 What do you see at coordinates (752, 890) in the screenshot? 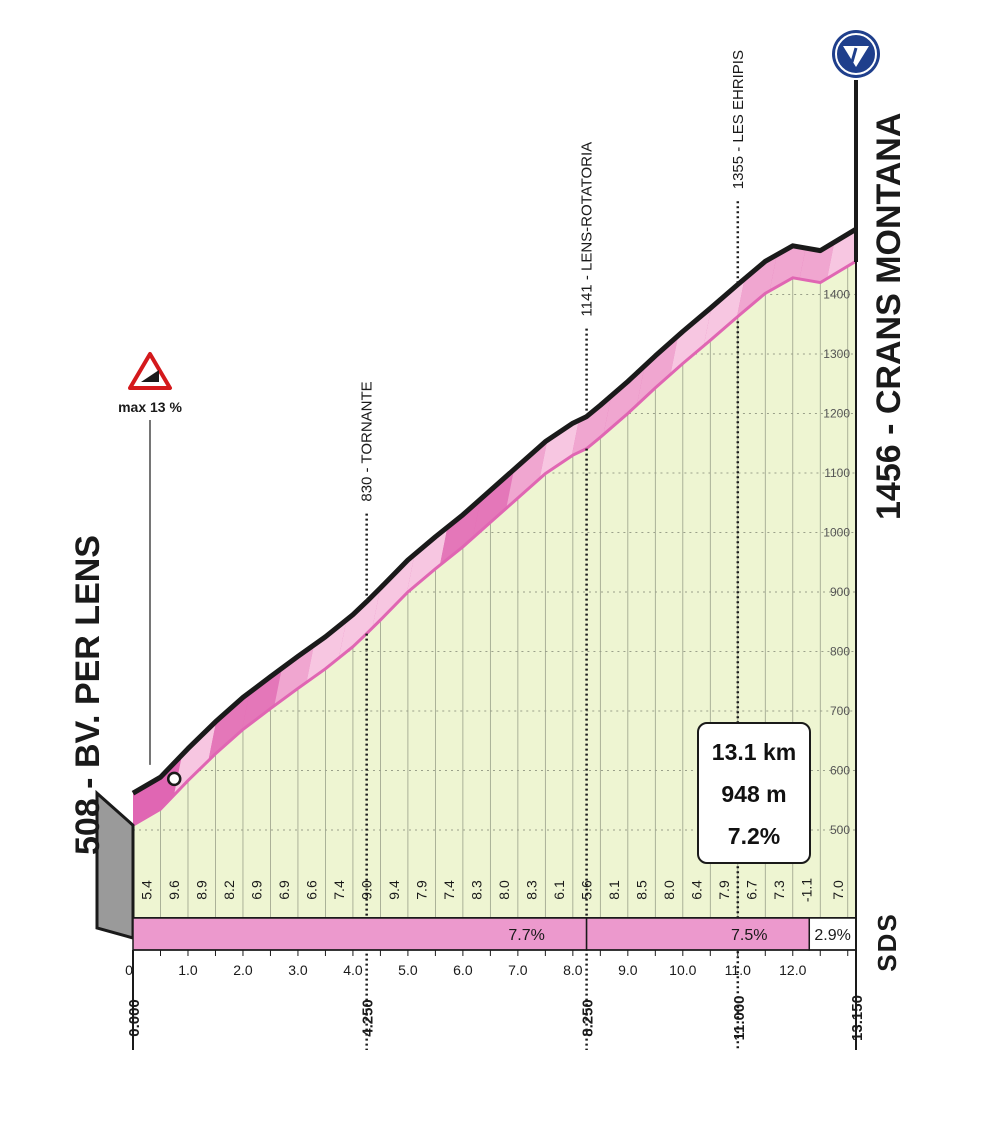
I see `gradient-value: 6.7` at bounding box center [752, 890].